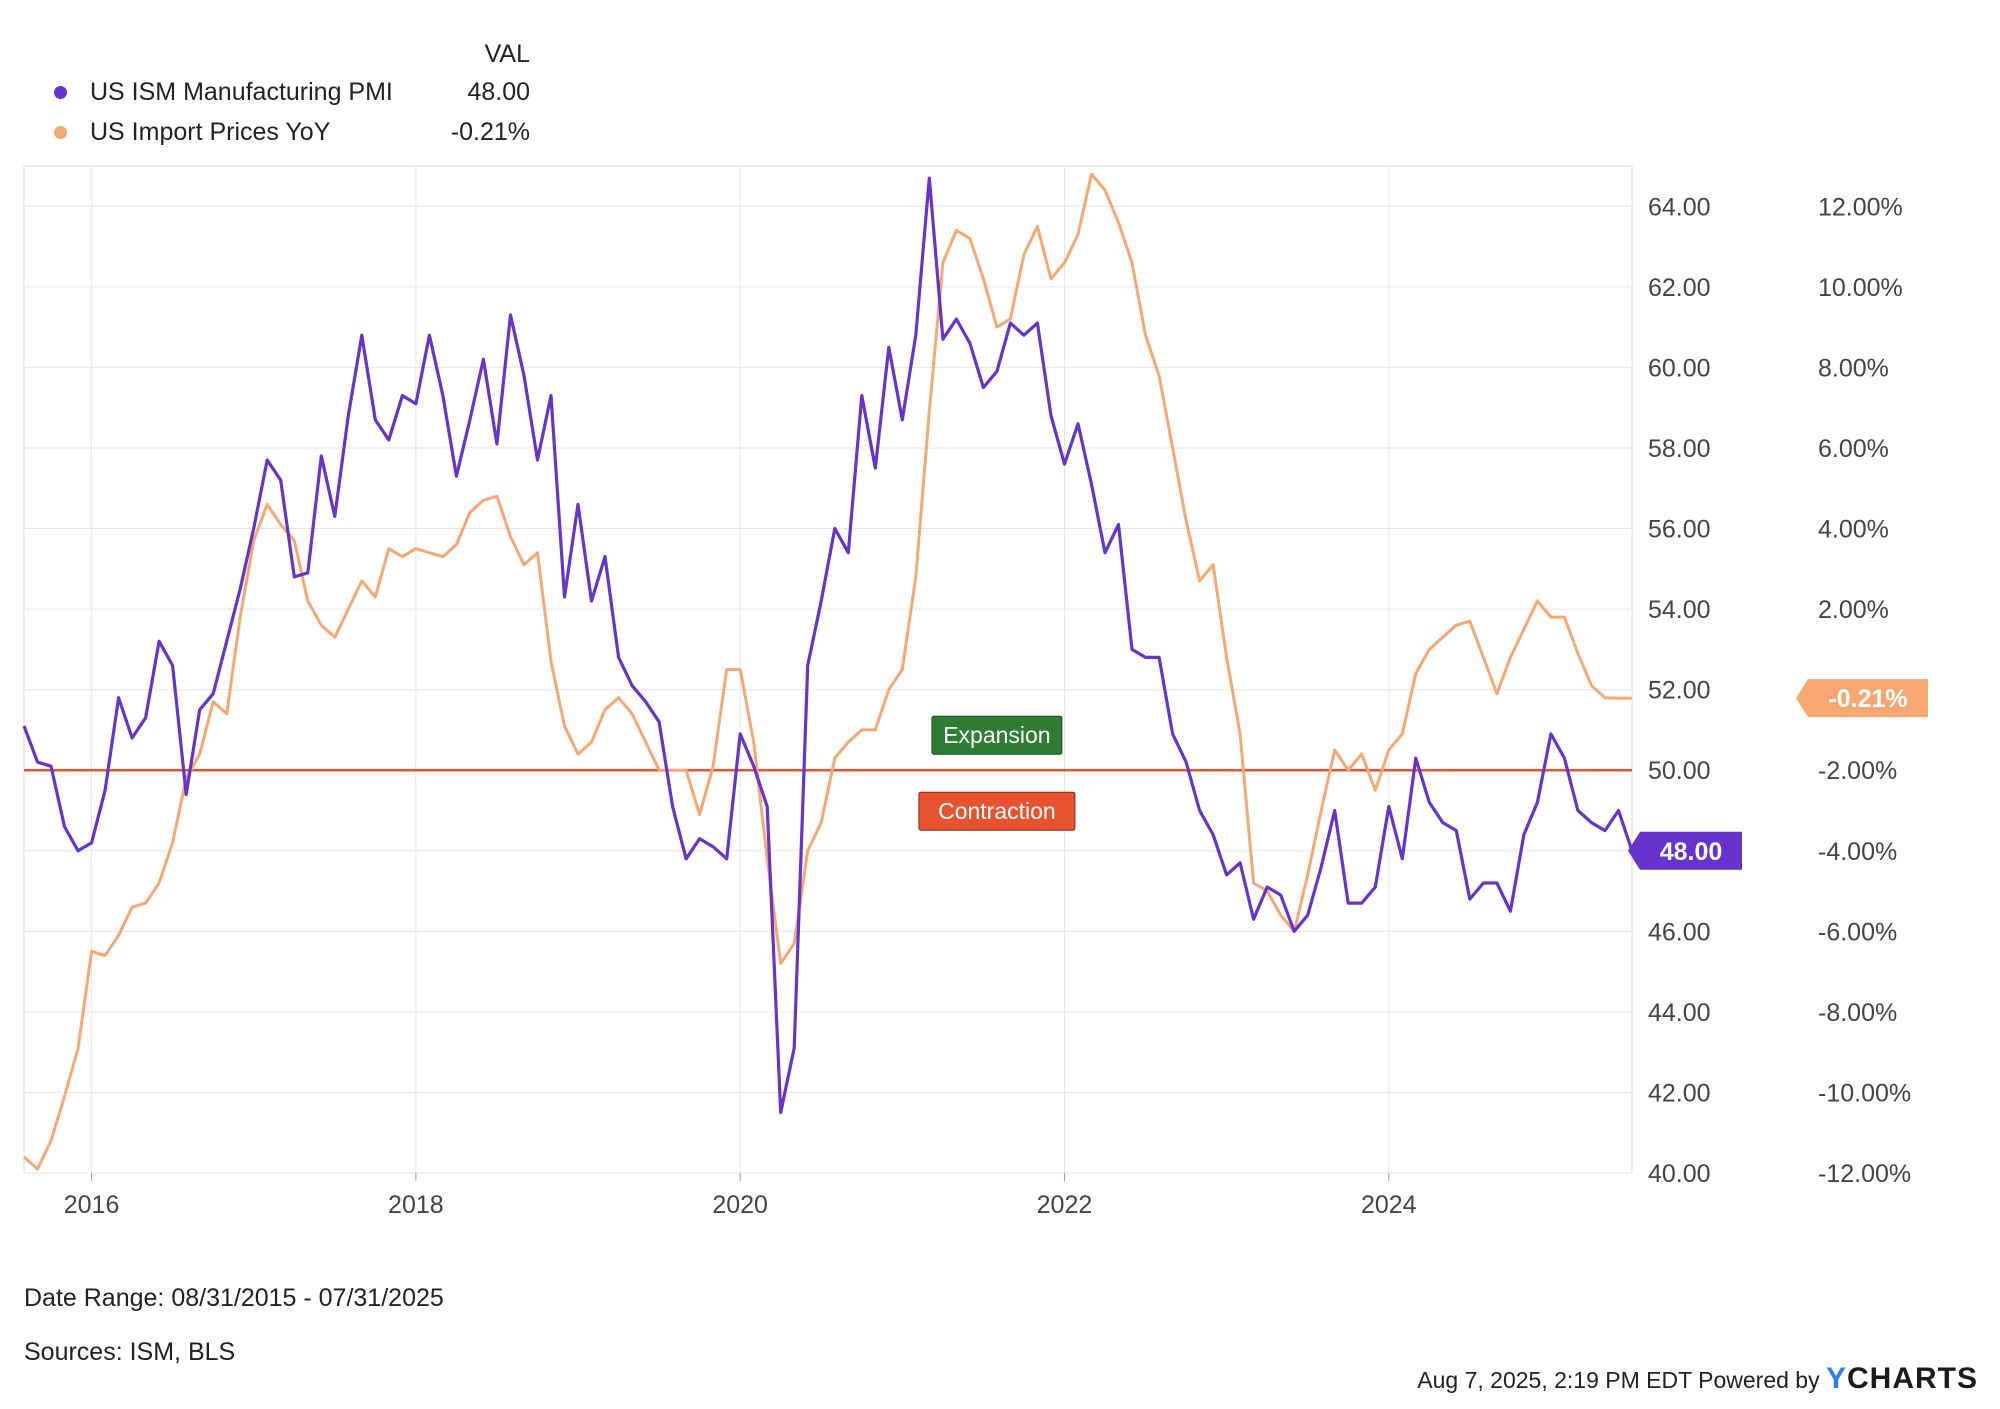 This screenshot has width=2000, height=1409. Describe the element at coordinates (234, 1298) in the screenshot. I see `date-range: Date Range: 08/31/2015 - 07/31/2025` at that location.